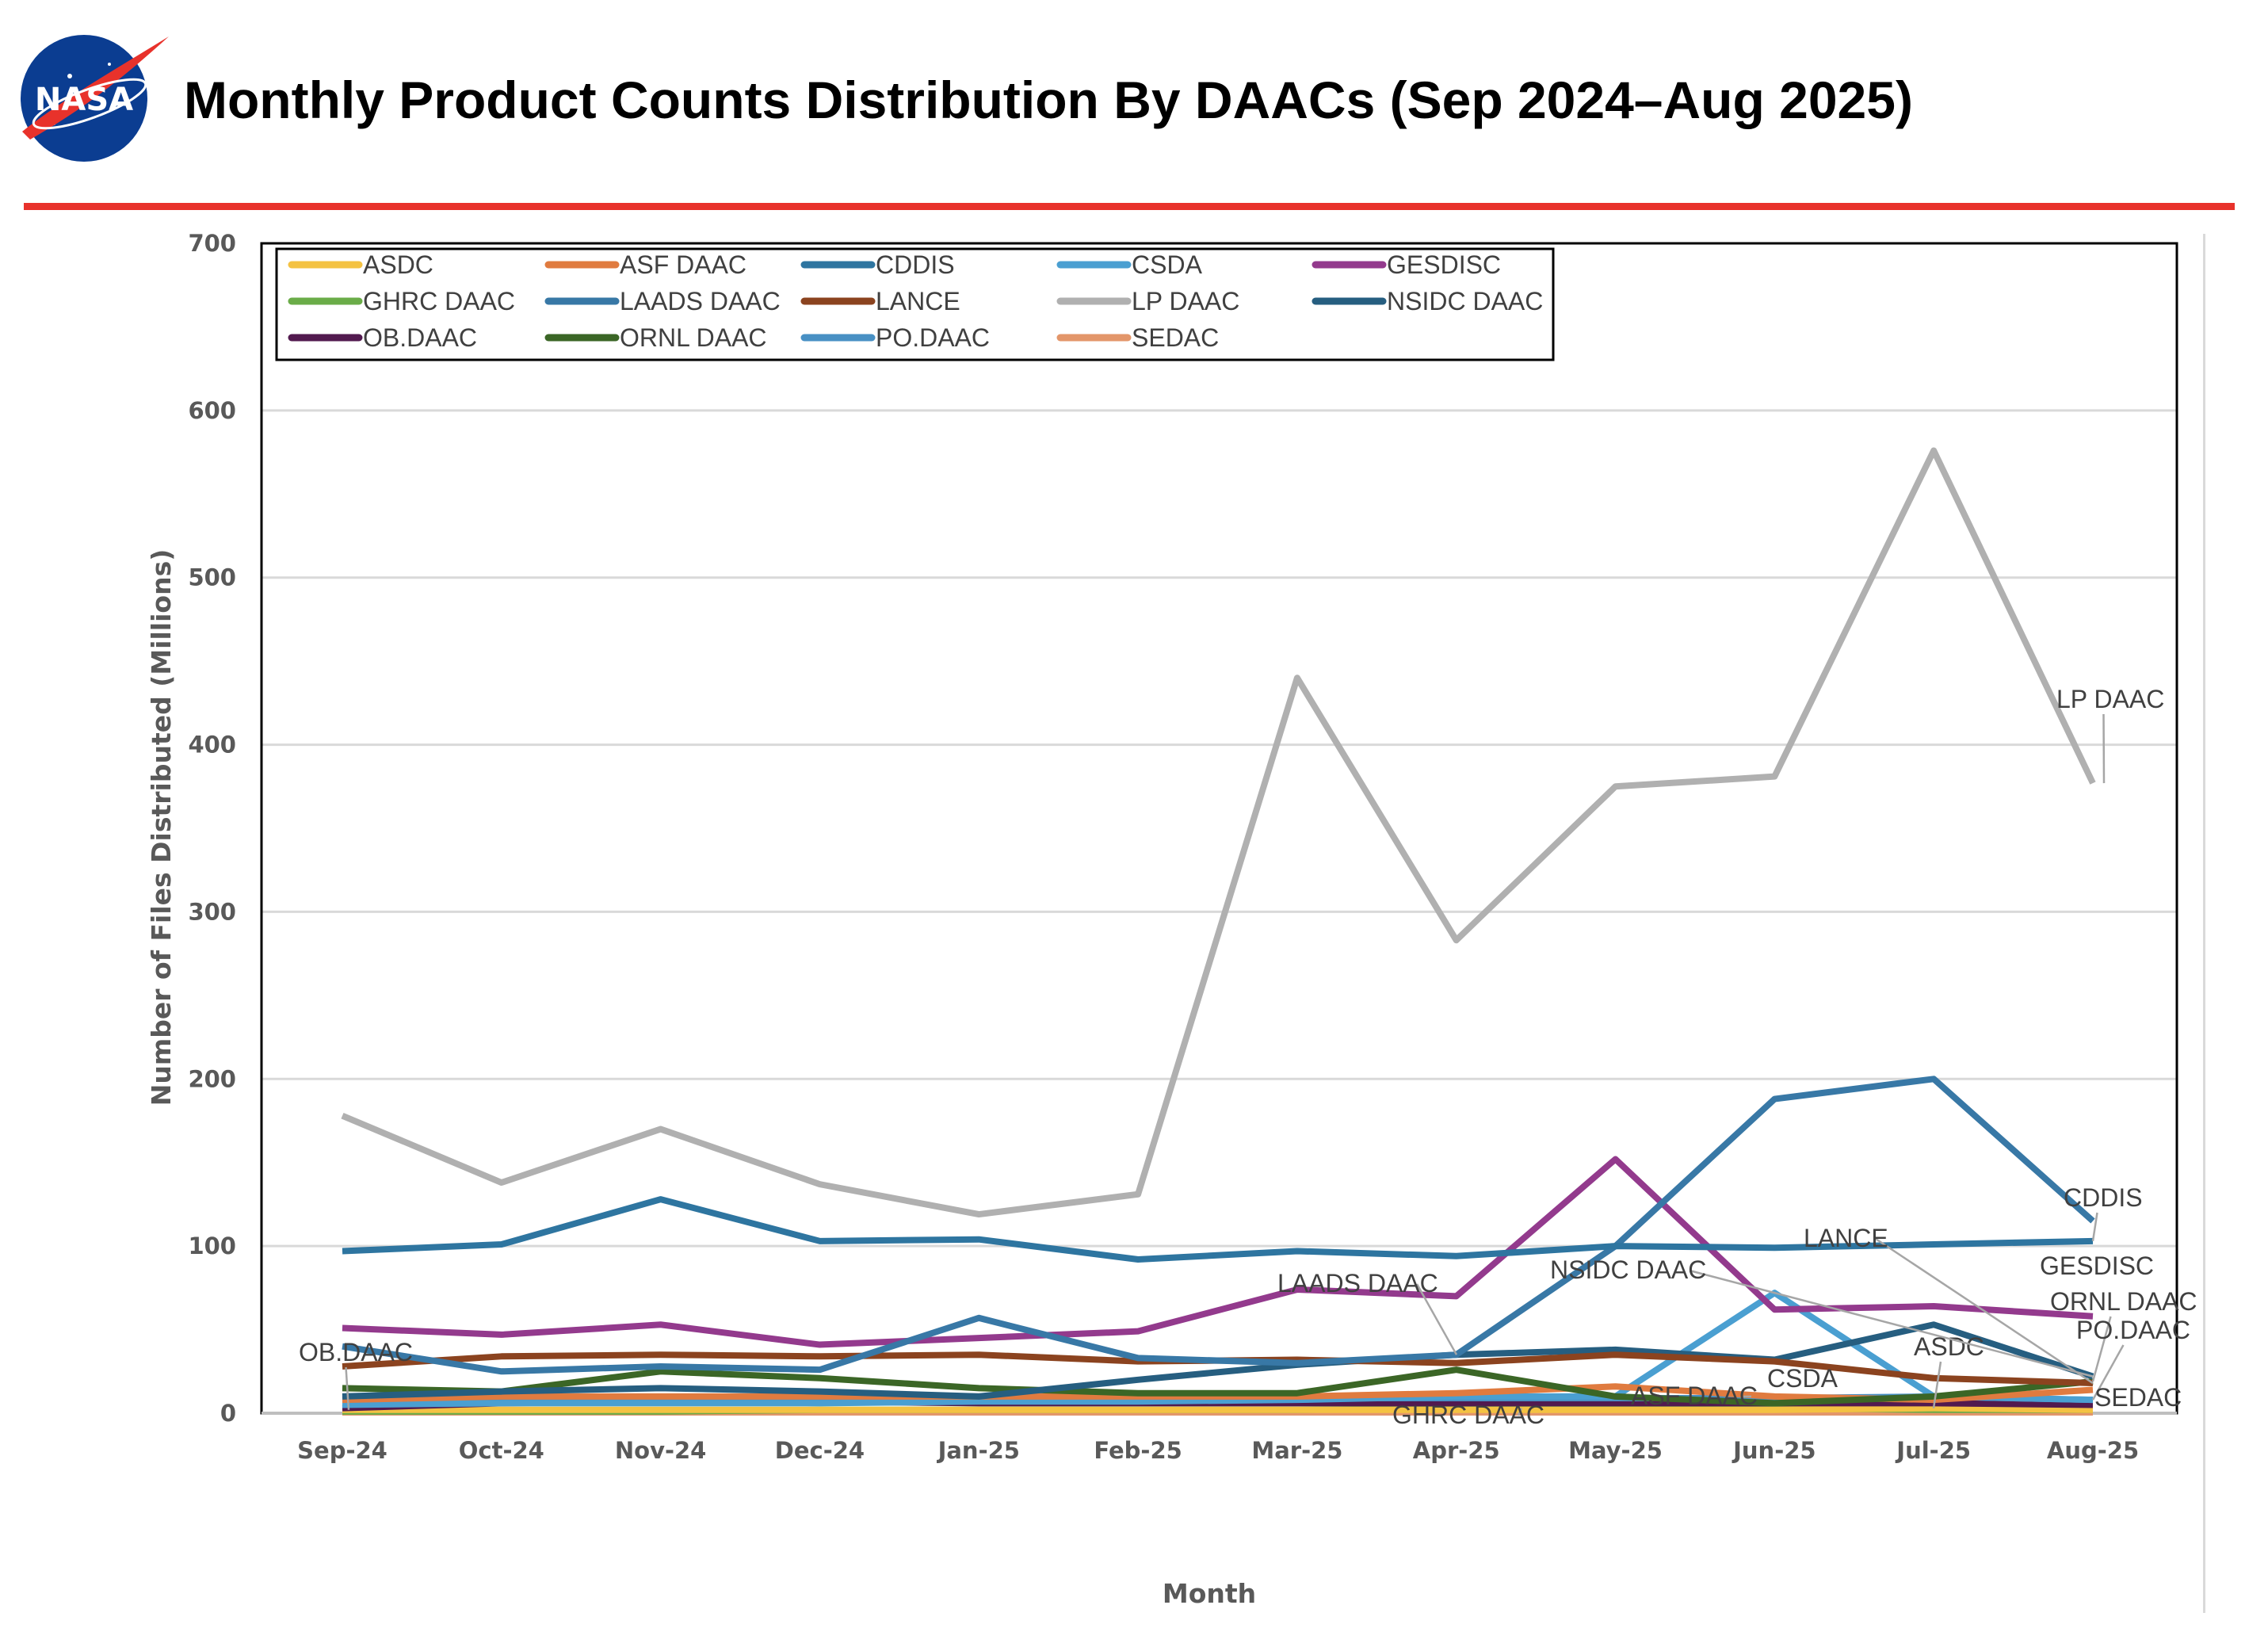 The height and width of the screenshot is (1628, 2268). I want to click on data-label: GESDISC, so click(2097, 1266).